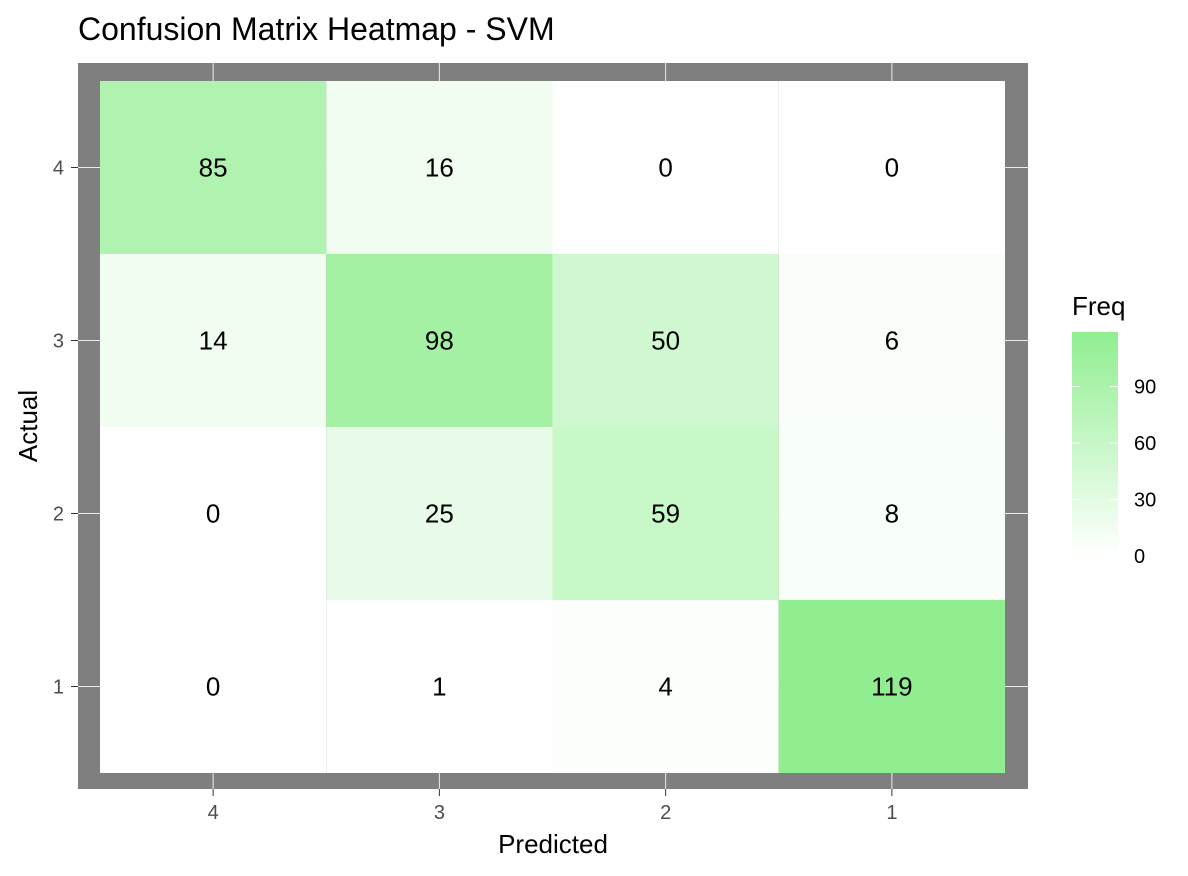 The width and height of the screenshot is (1188, 876). Describe the element at coordinates (1145, 501) in the screenshot. I see `legend-tick-label: 30` at that location.